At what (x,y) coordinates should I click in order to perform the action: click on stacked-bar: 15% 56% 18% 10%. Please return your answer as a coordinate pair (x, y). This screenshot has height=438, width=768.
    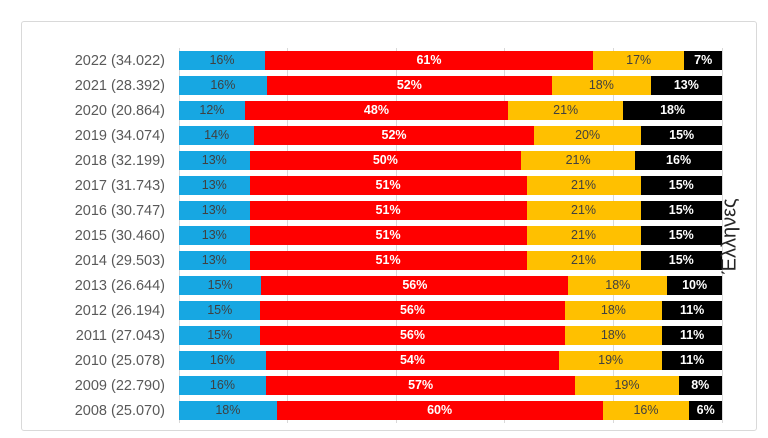
    Looking at the image, I should click on (450, 285).